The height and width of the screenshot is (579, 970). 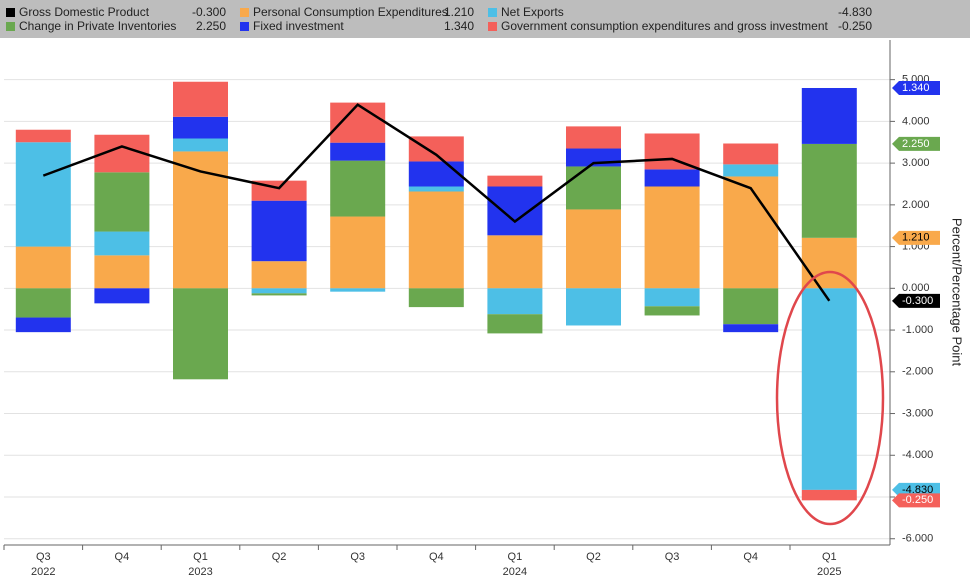 I want to click on value-callout-label: -0.250, so click(x=917, y=500).